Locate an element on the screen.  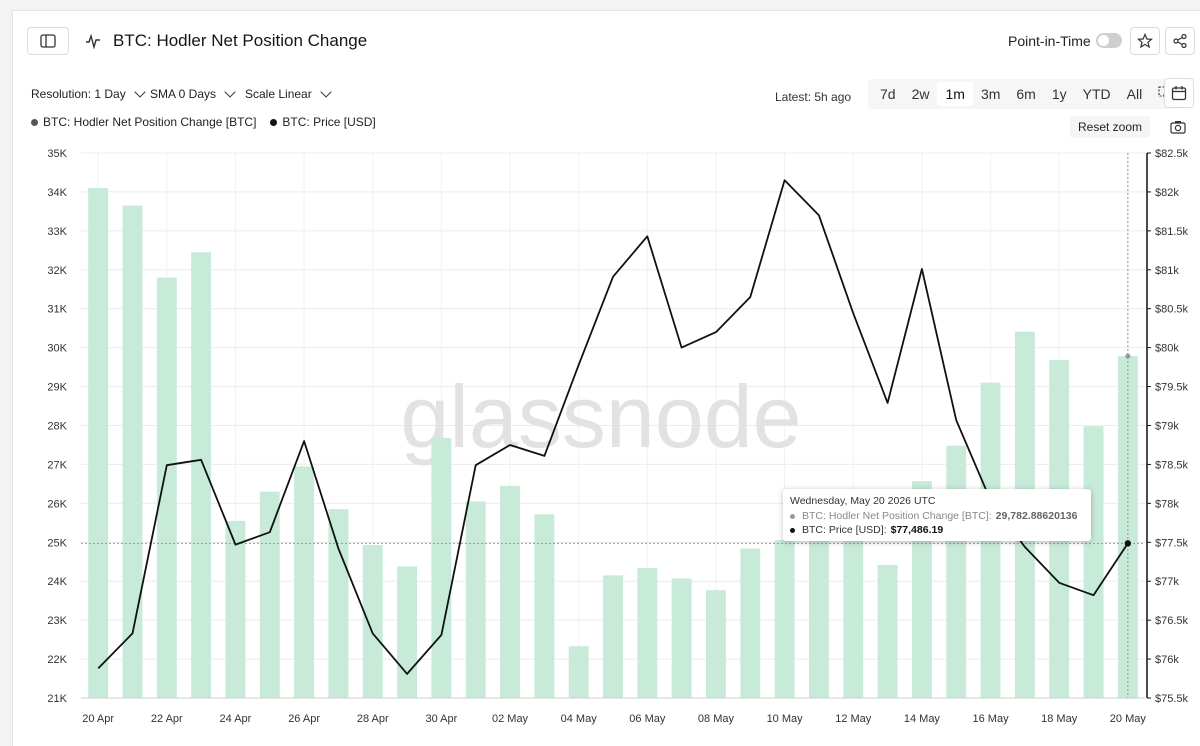
share-button is located at coordinates (1180, 41).